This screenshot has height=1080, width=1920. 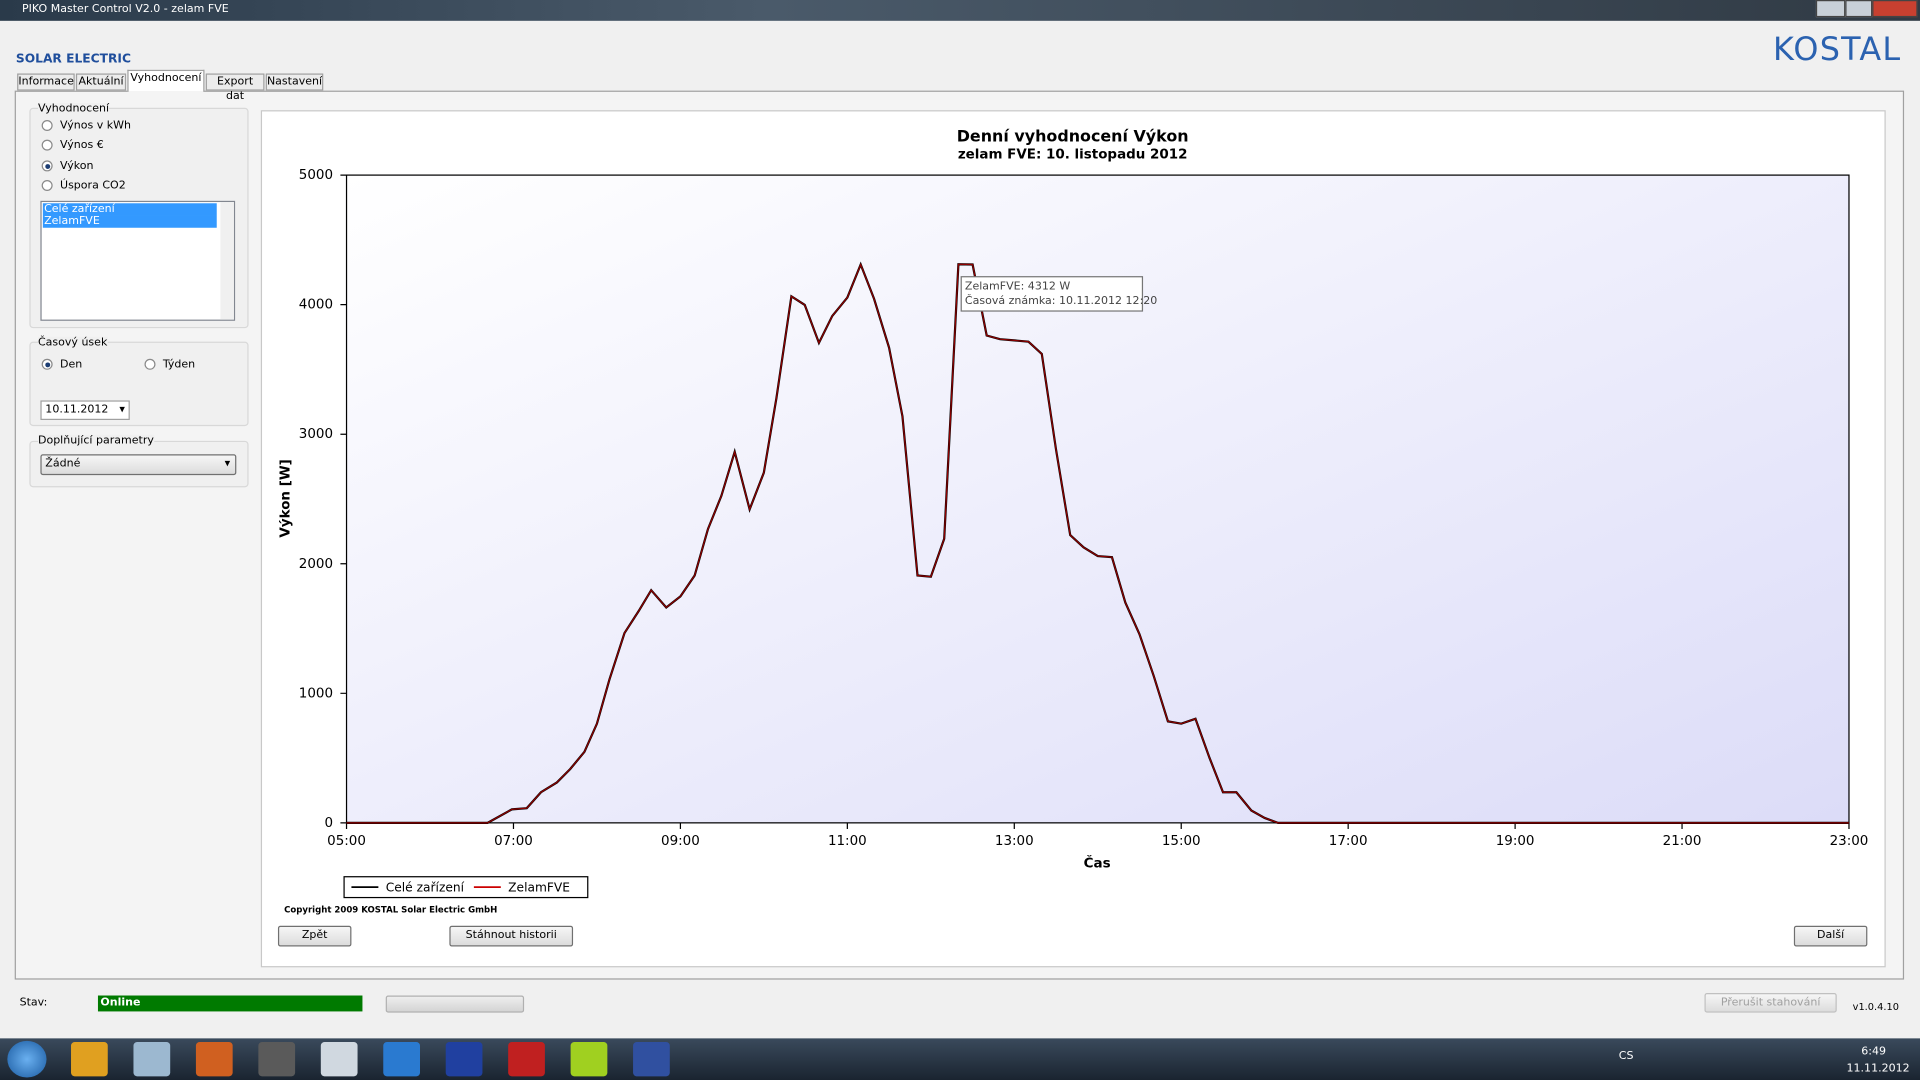 What do you see at coordinates (960, 1059) in the screenshot?
I see `taskbar` at bounding box center [960, 1059].